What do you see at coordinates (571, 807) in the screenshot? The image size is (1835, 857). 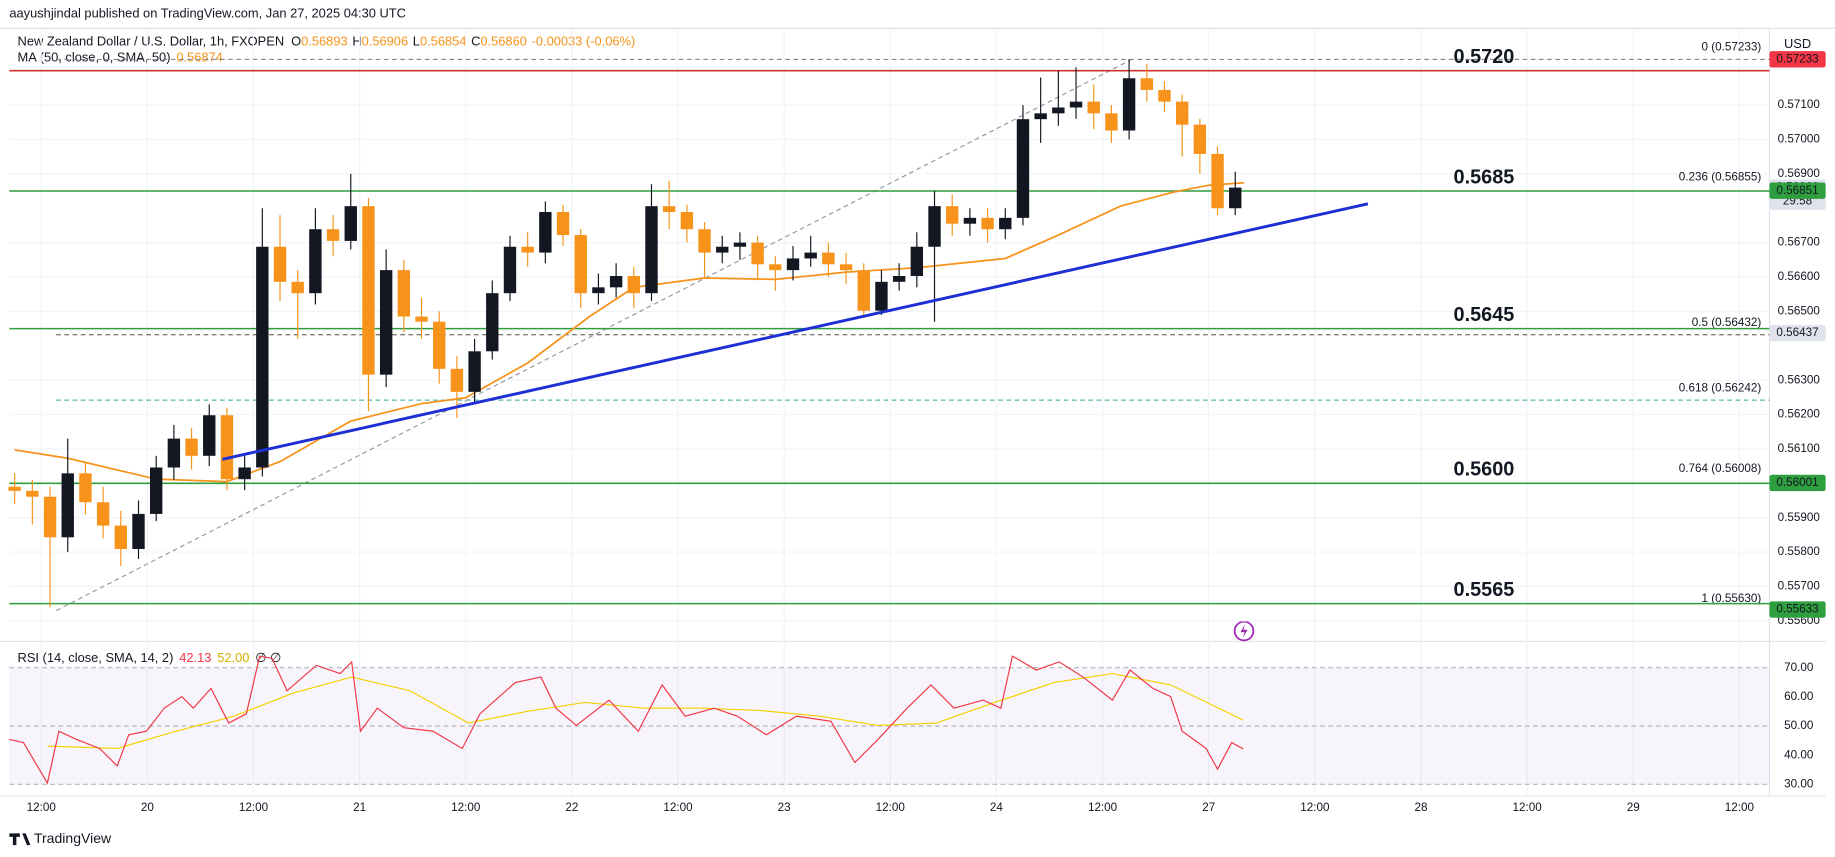 I see `x-tick-label: 22` at bounding box center [571, 807].